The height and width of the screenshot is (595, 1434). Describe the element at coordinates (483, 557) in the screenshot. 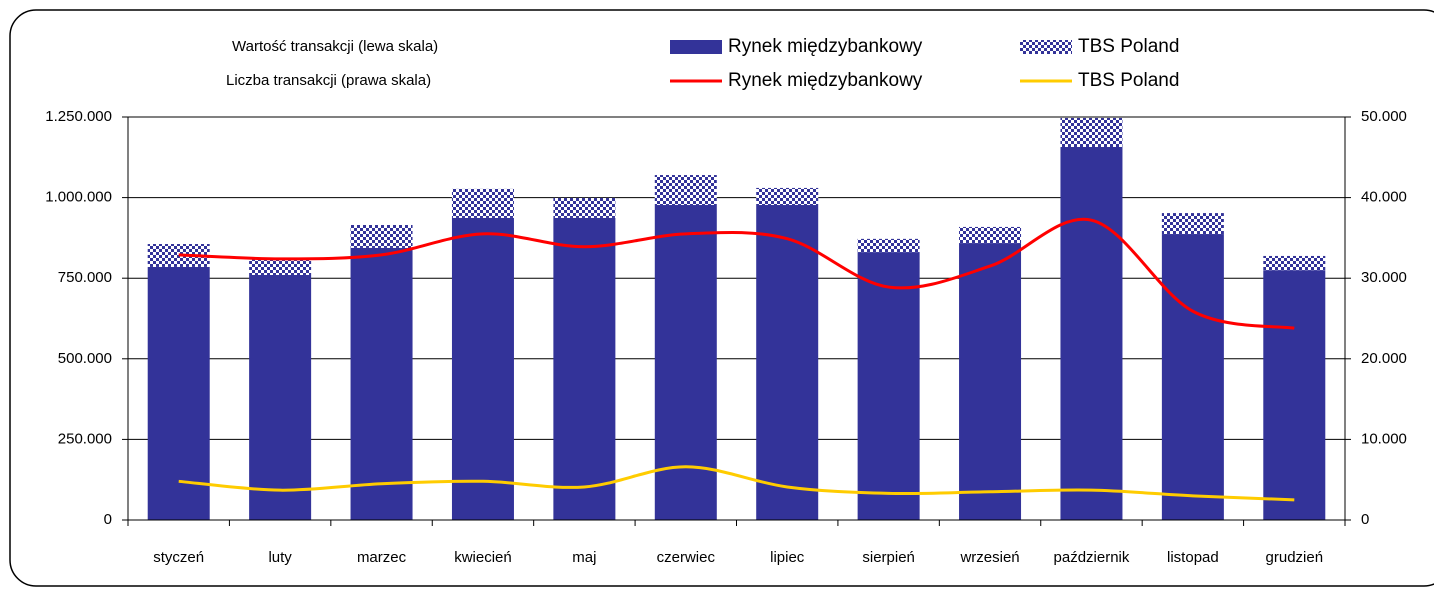

I see `x-tick-label: kwiecień` at that location.